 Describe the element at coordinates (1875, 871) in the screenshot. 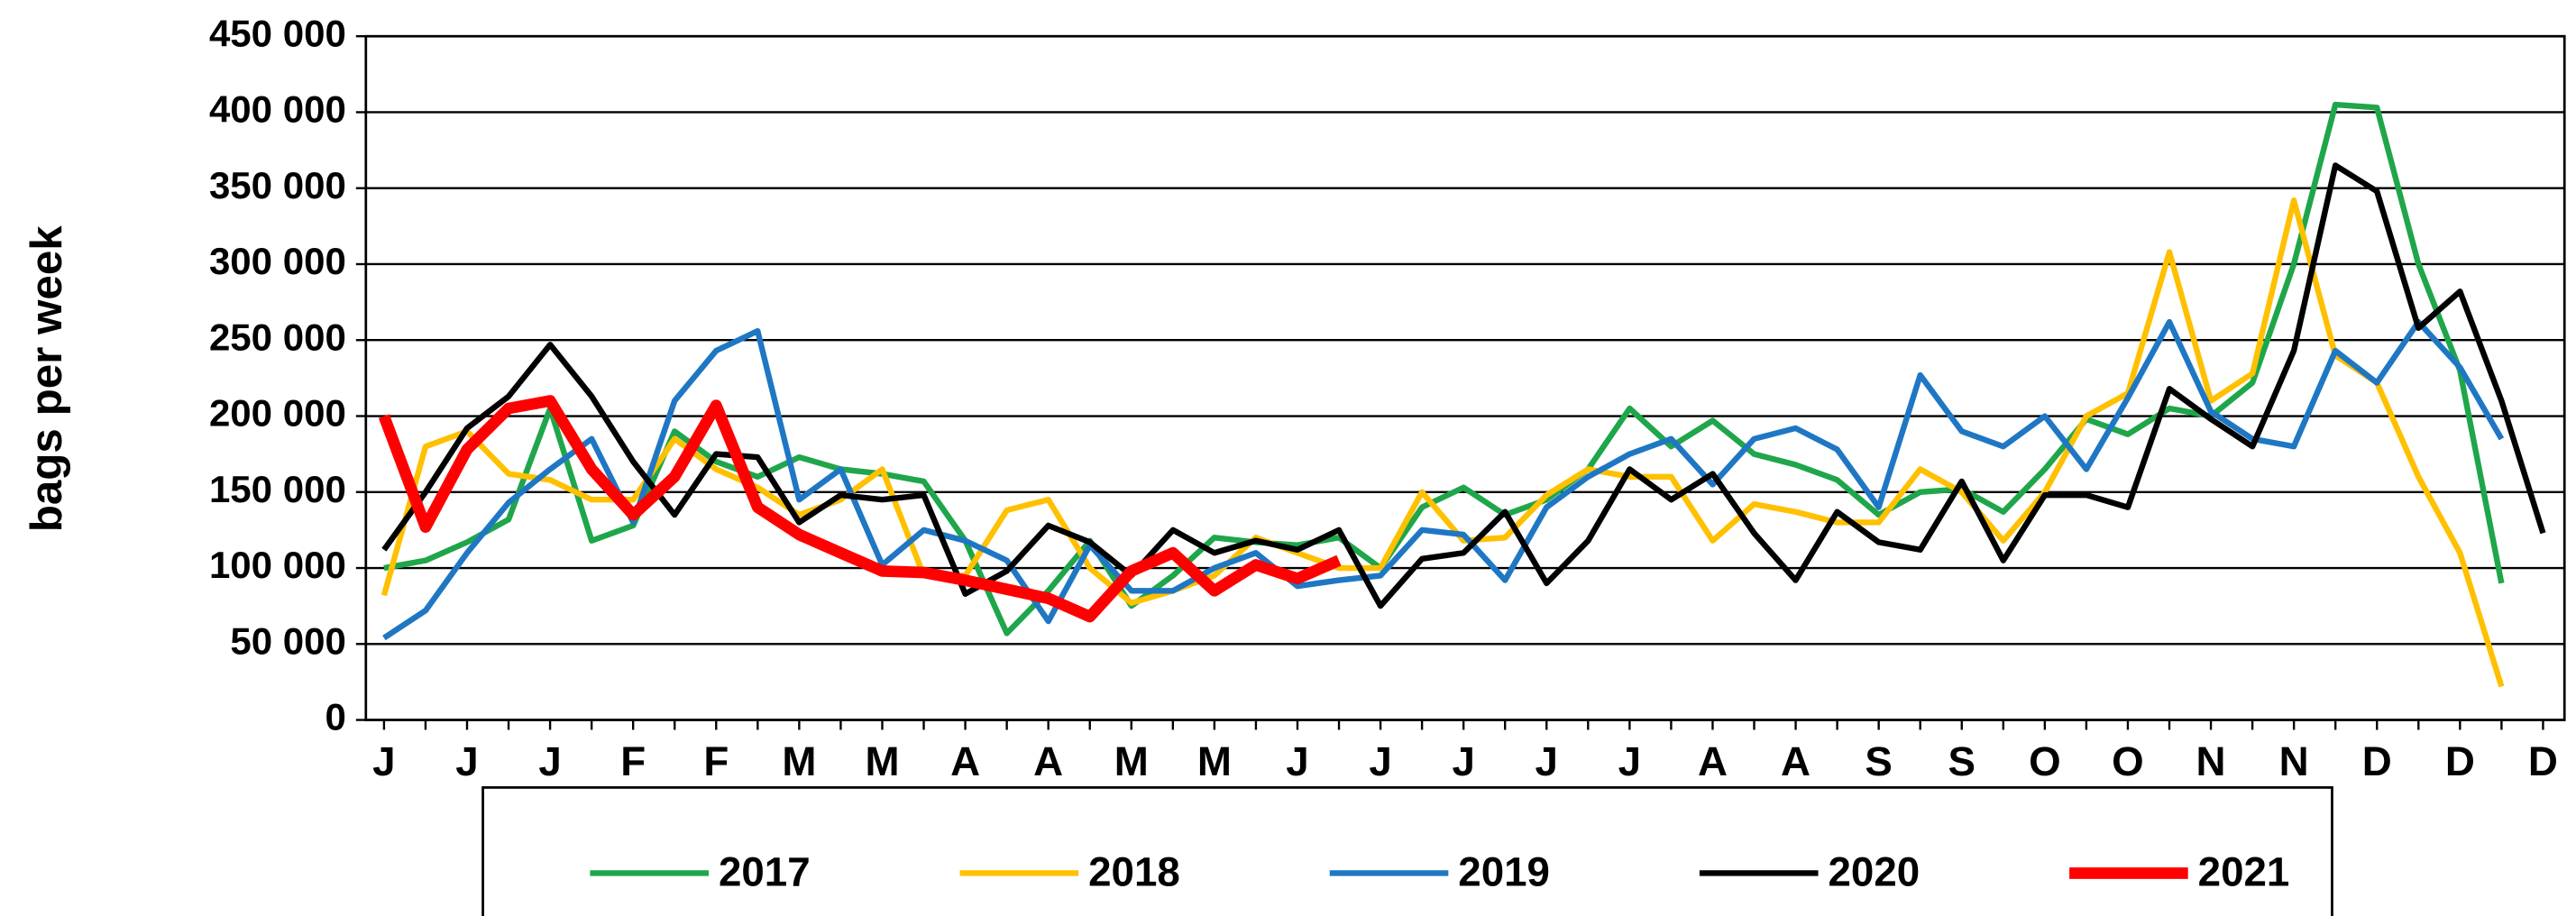

I see `legend-label: 2020` at that location.